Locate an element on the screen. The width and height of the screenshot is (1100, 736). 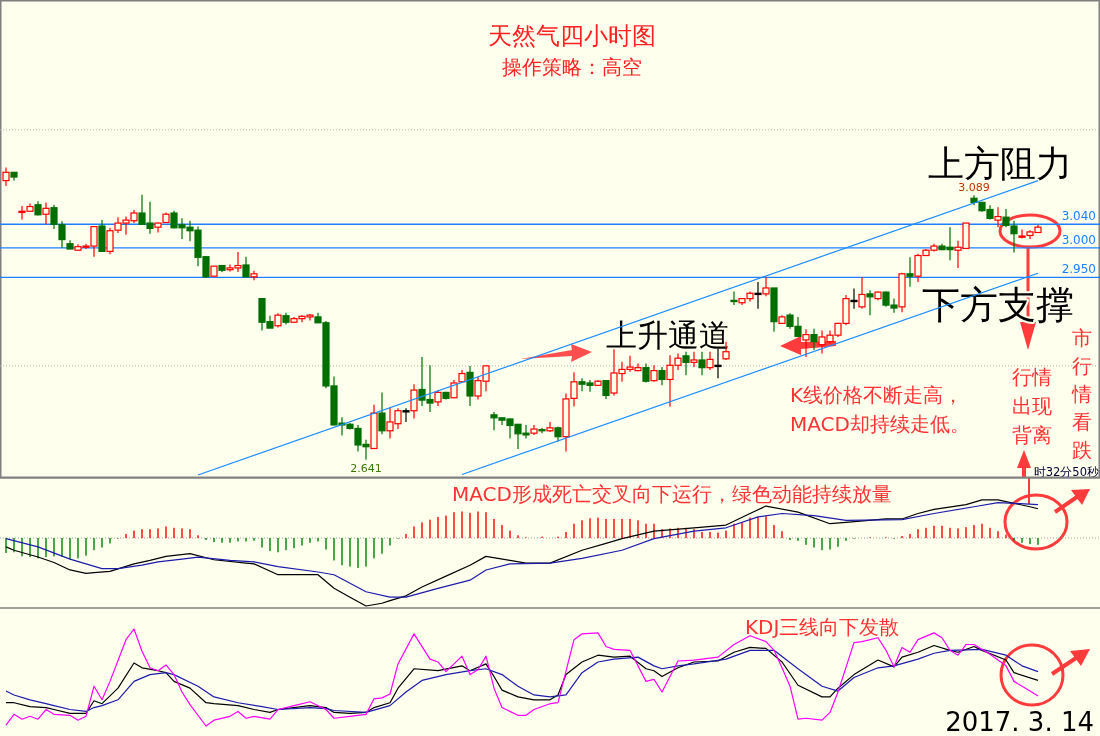
annotation: 上升通道 is located at coordinates (668, 335).